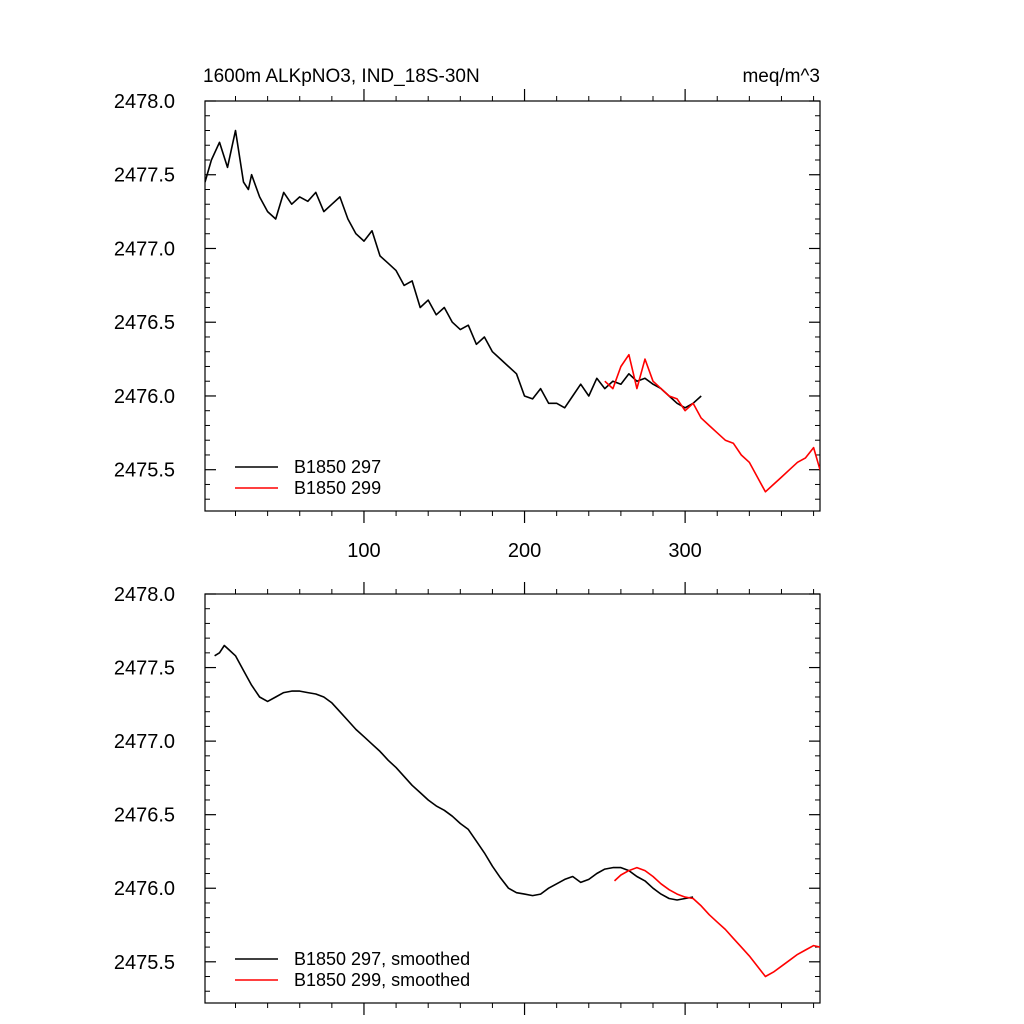 The image size is (1024, 1024). Describe the element at coordinates (524, 551) in the screenshot. I see `x-tick-label: 200` at that location.